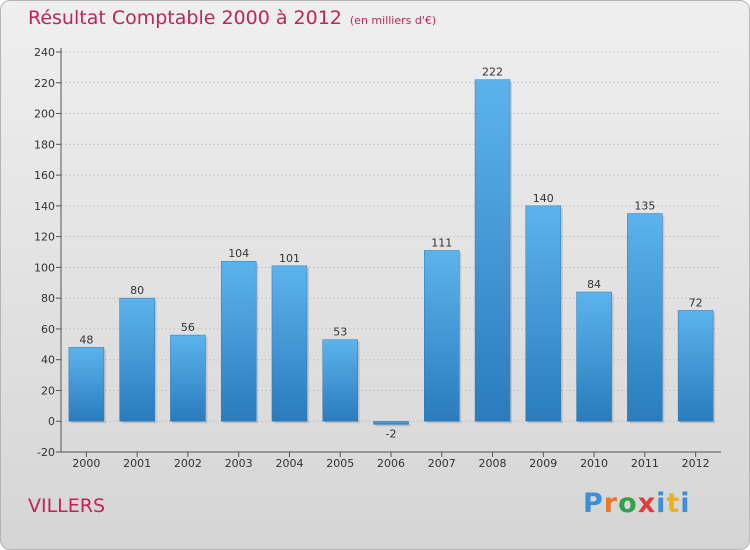 This screenshot has height=550, width=750. I want to click on x-tick-label: 2007, so click(442, 463).